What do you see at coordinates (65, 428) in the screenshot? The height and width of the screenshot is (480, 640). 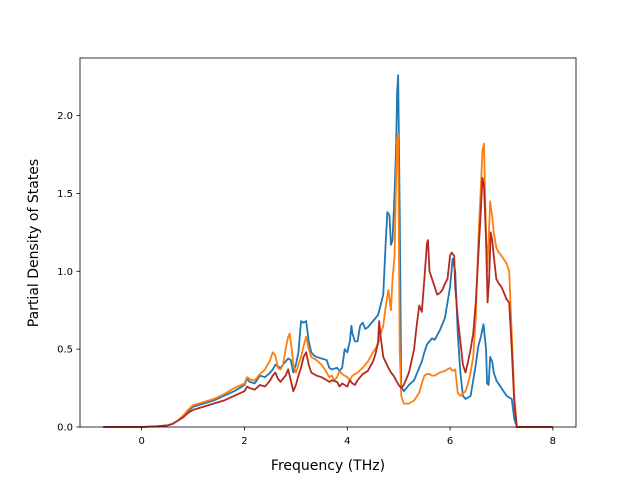 I see `y-tick-label: 0.0` at bounding box center [65, 428].